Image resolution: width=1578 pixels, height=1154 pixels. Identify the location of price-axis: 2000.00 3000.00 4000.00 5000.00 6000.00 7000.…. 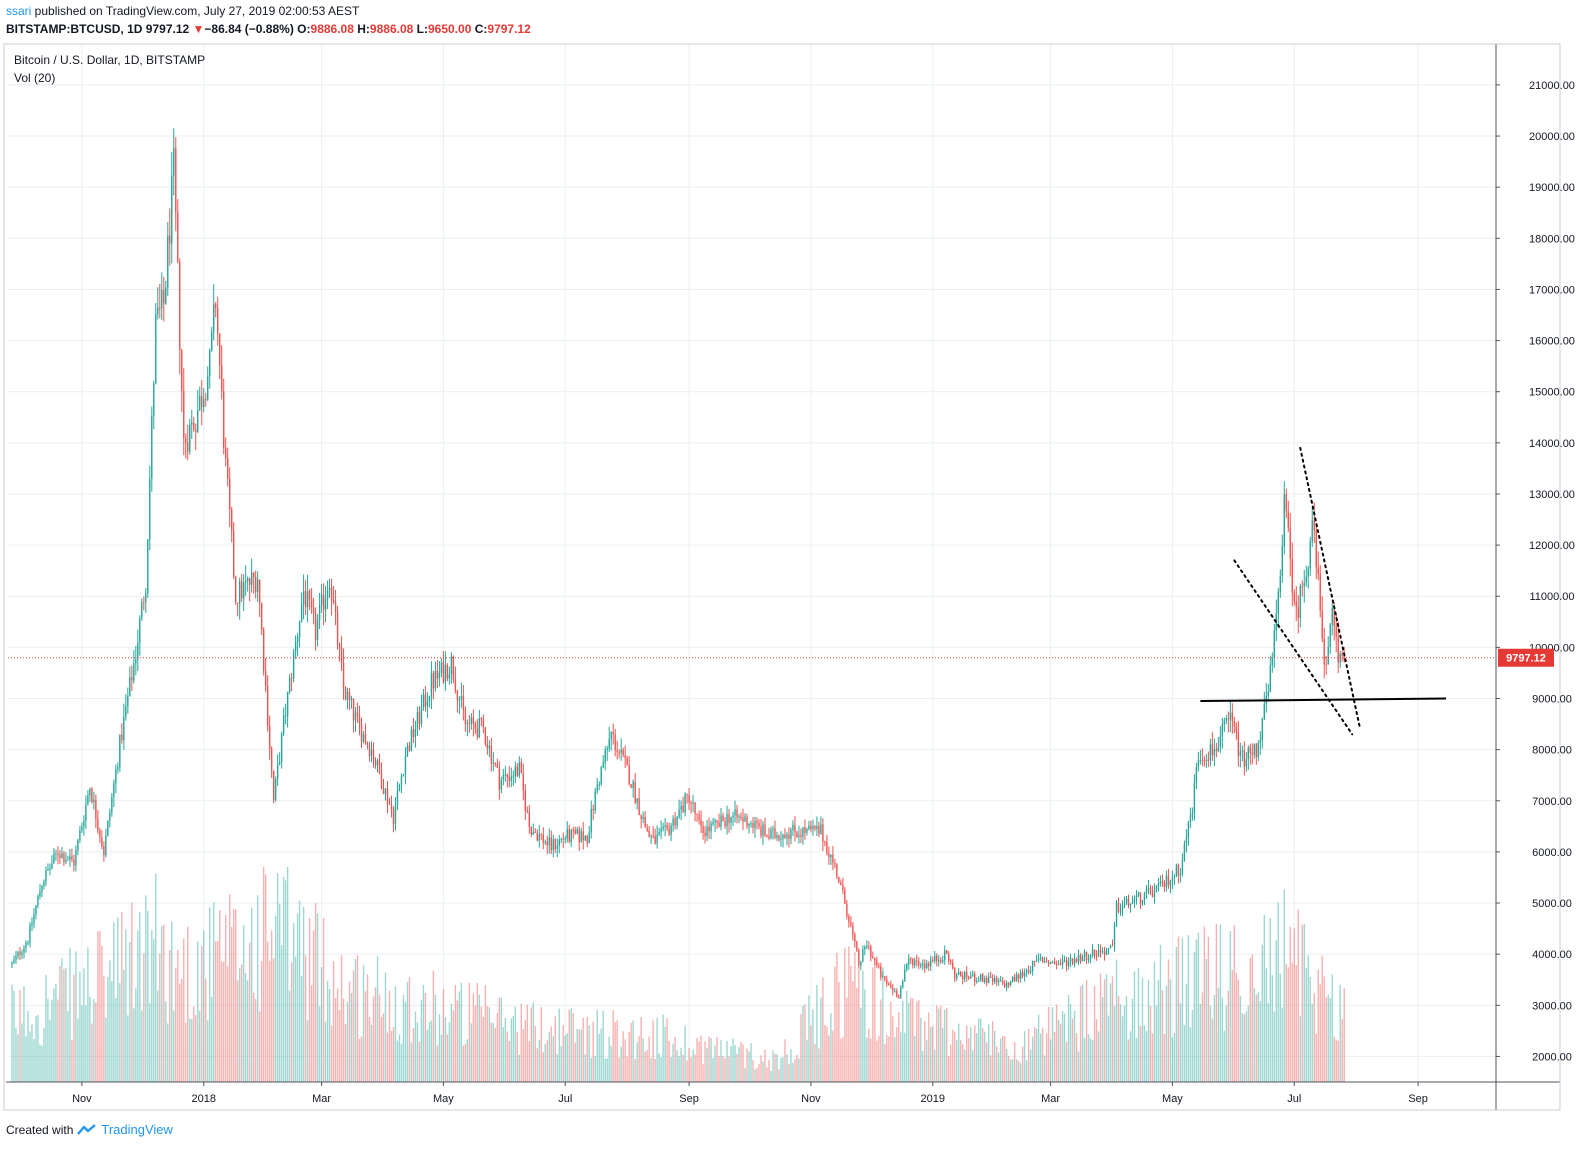
(1535, 572).